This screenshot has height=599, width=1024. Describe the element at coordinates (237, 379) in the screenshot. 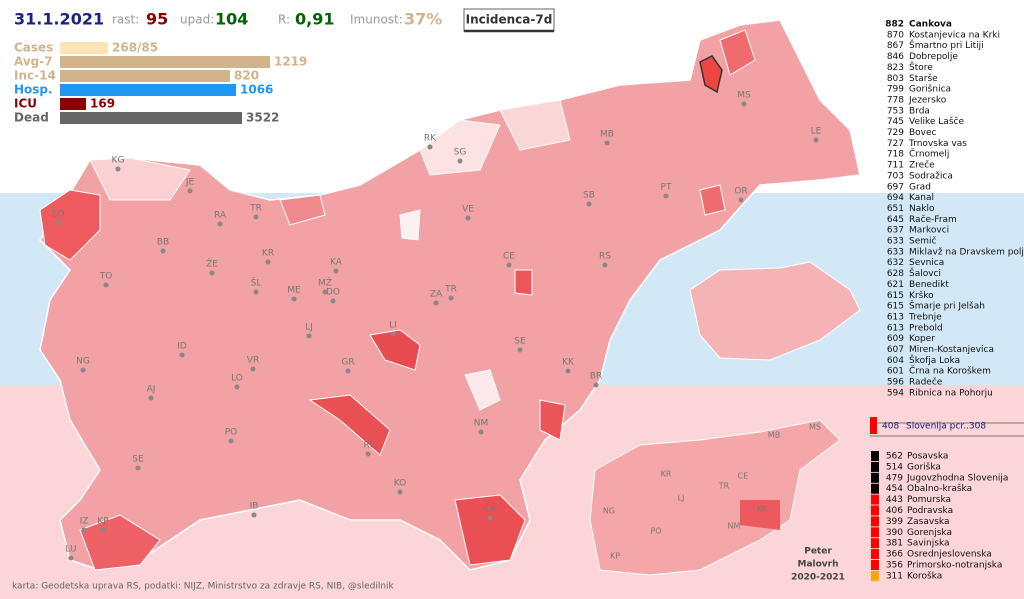

I see `map-label: LO` at that location.